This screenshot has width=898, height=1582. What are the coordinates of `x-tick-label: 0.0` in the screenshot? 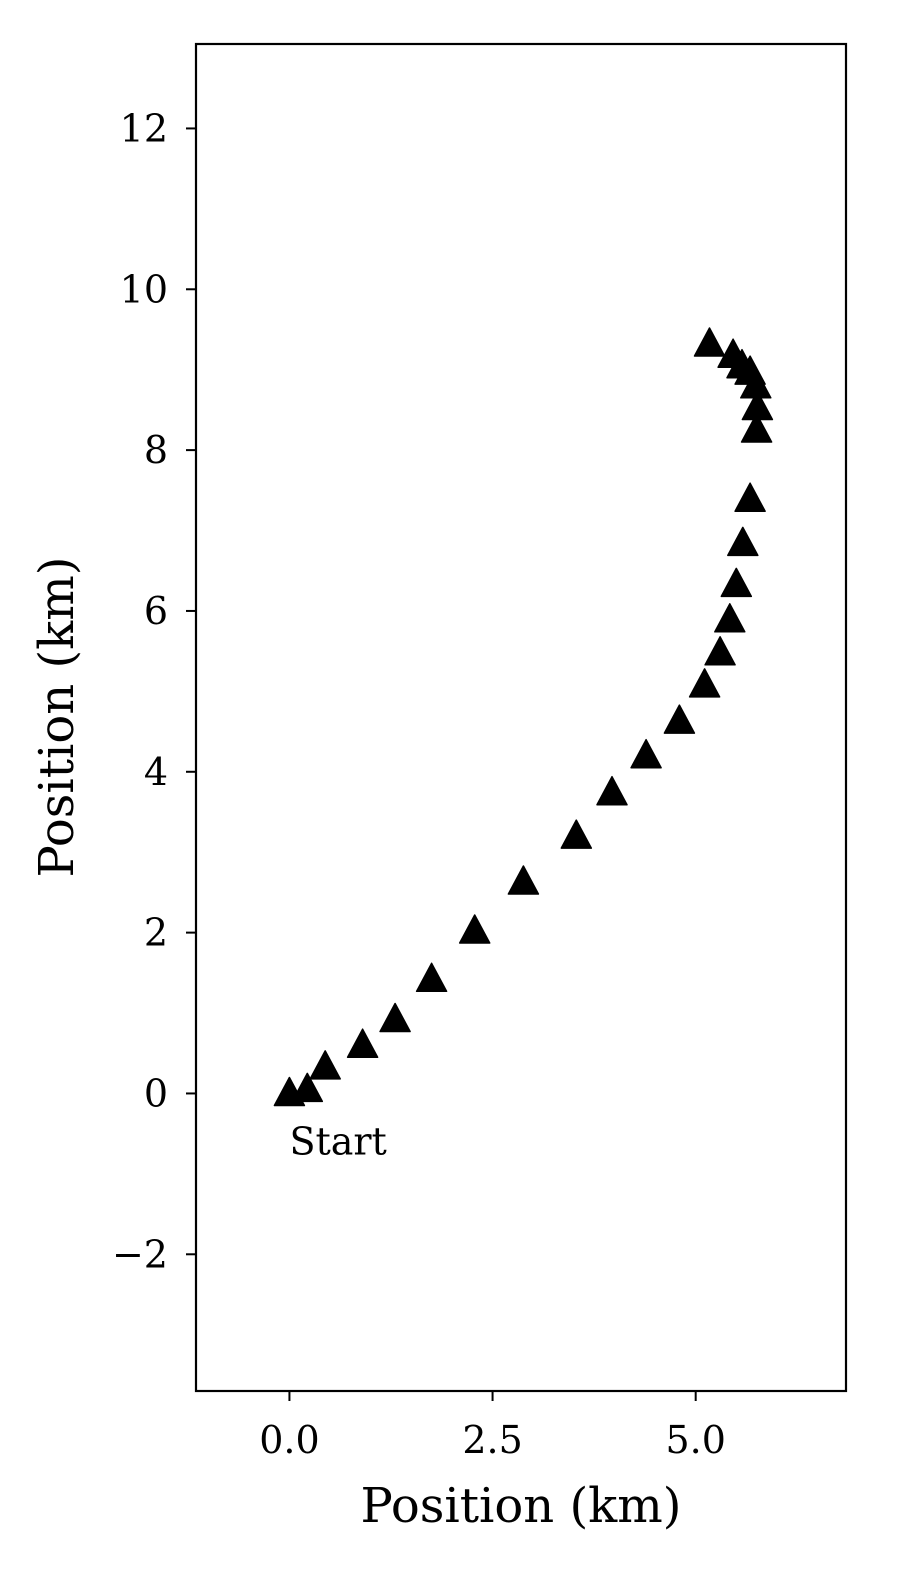 It's located at (289, 1440).